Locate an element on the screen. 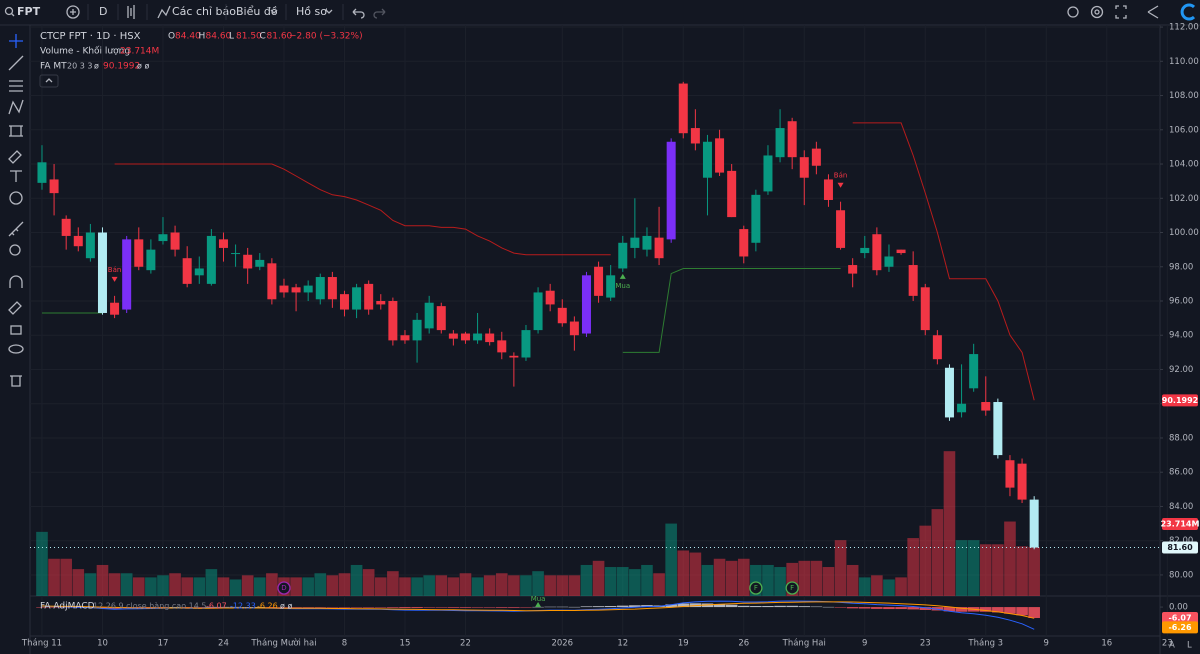 The width and height of the screenshot is (1200, 654). volume-tag-bg is located at coordinates (1180, 523).